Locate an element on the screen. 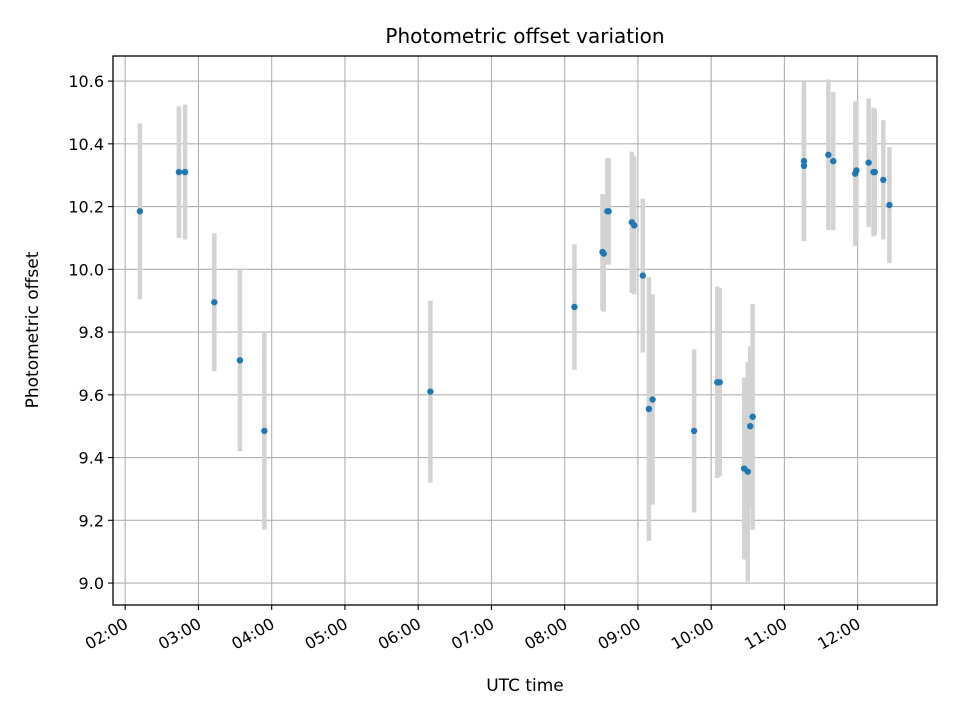  x-axis-label: UTC time is located at coordinates (525, 686).